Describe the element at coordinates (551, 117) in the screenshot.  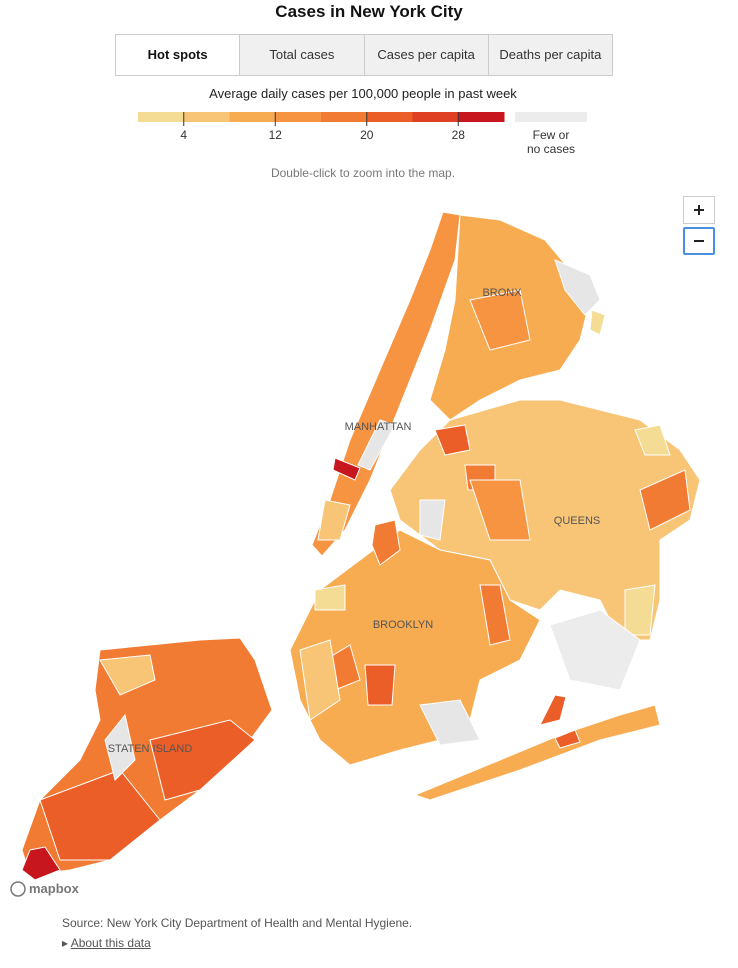
I see `legend-no-data` at that location.